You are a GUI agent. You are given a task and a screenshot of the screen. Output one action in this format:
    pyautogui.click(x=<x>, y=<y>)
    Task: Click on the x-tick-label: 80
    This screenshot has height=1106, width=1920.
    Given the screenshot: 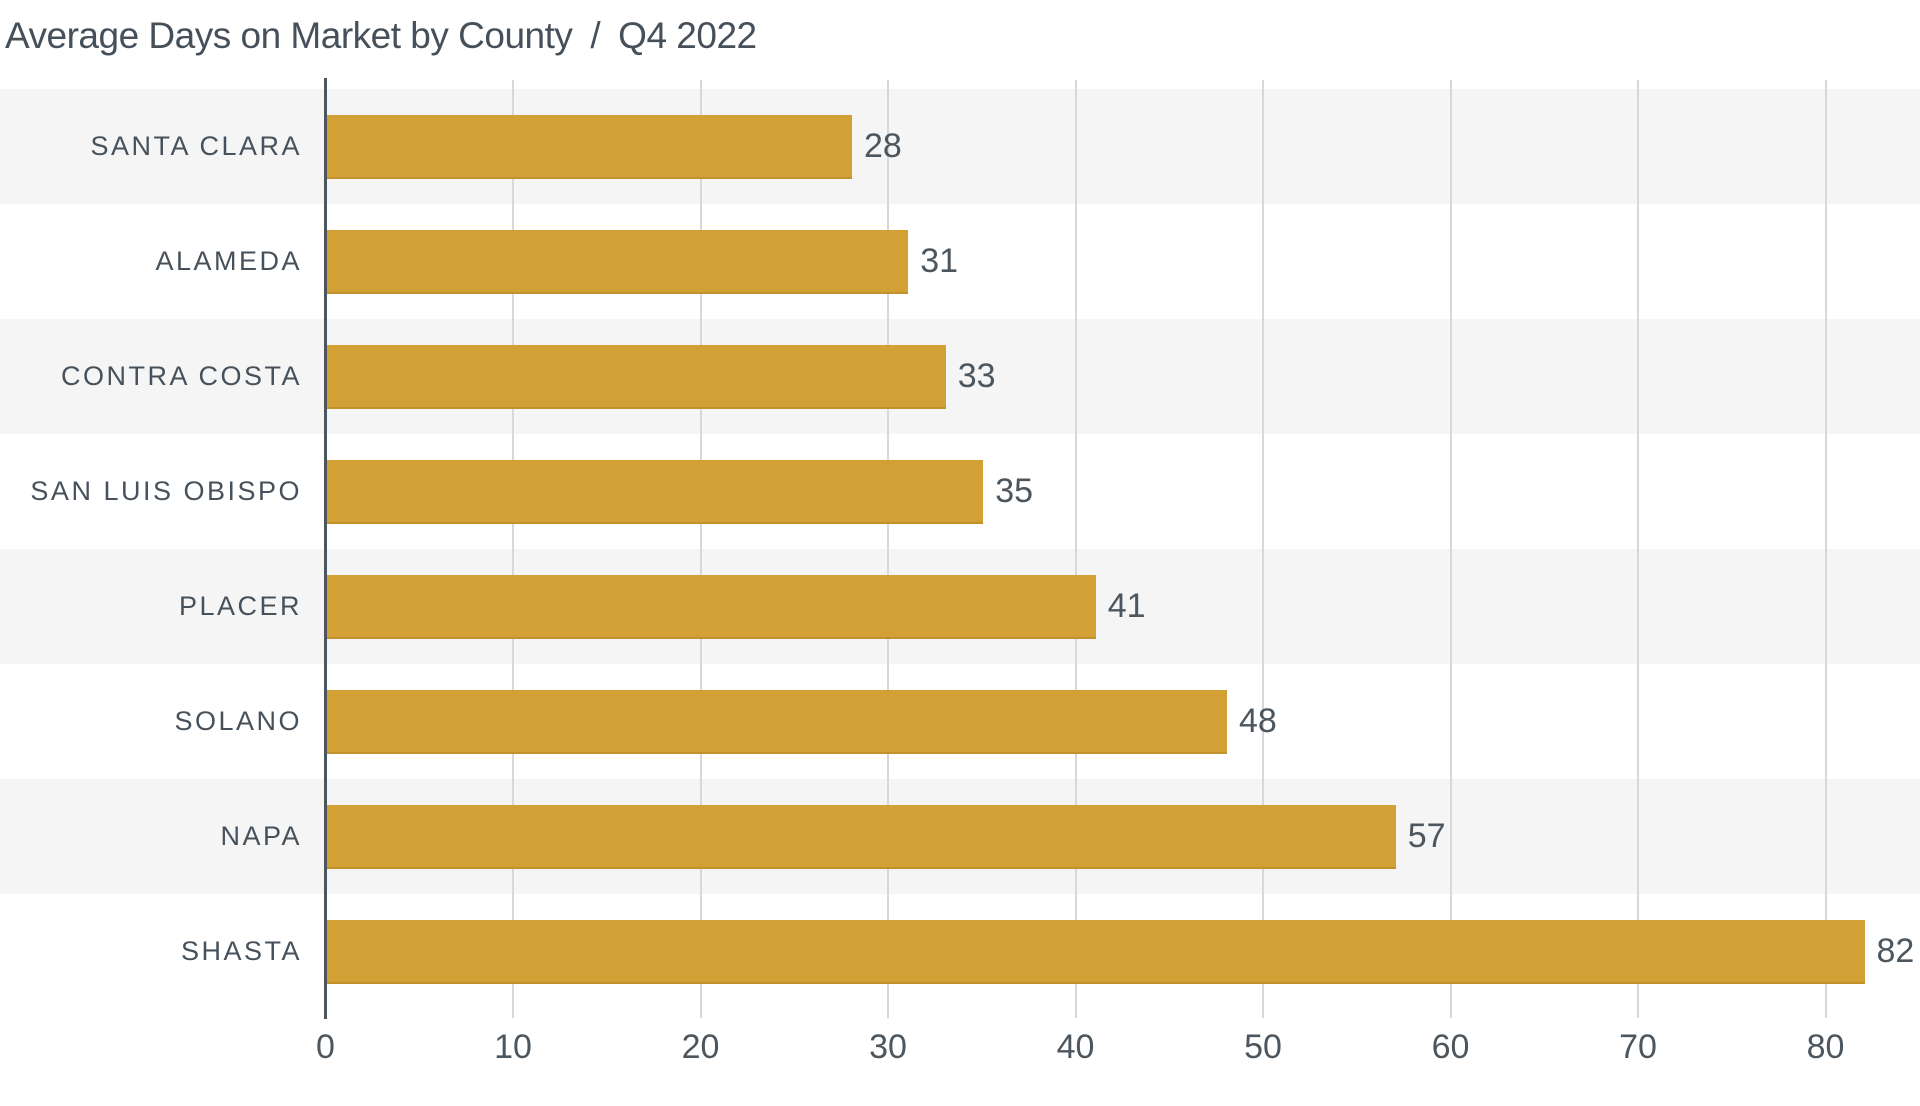 What is the action you would take?
    pyautogui.click(x=1825, y=1047)
    